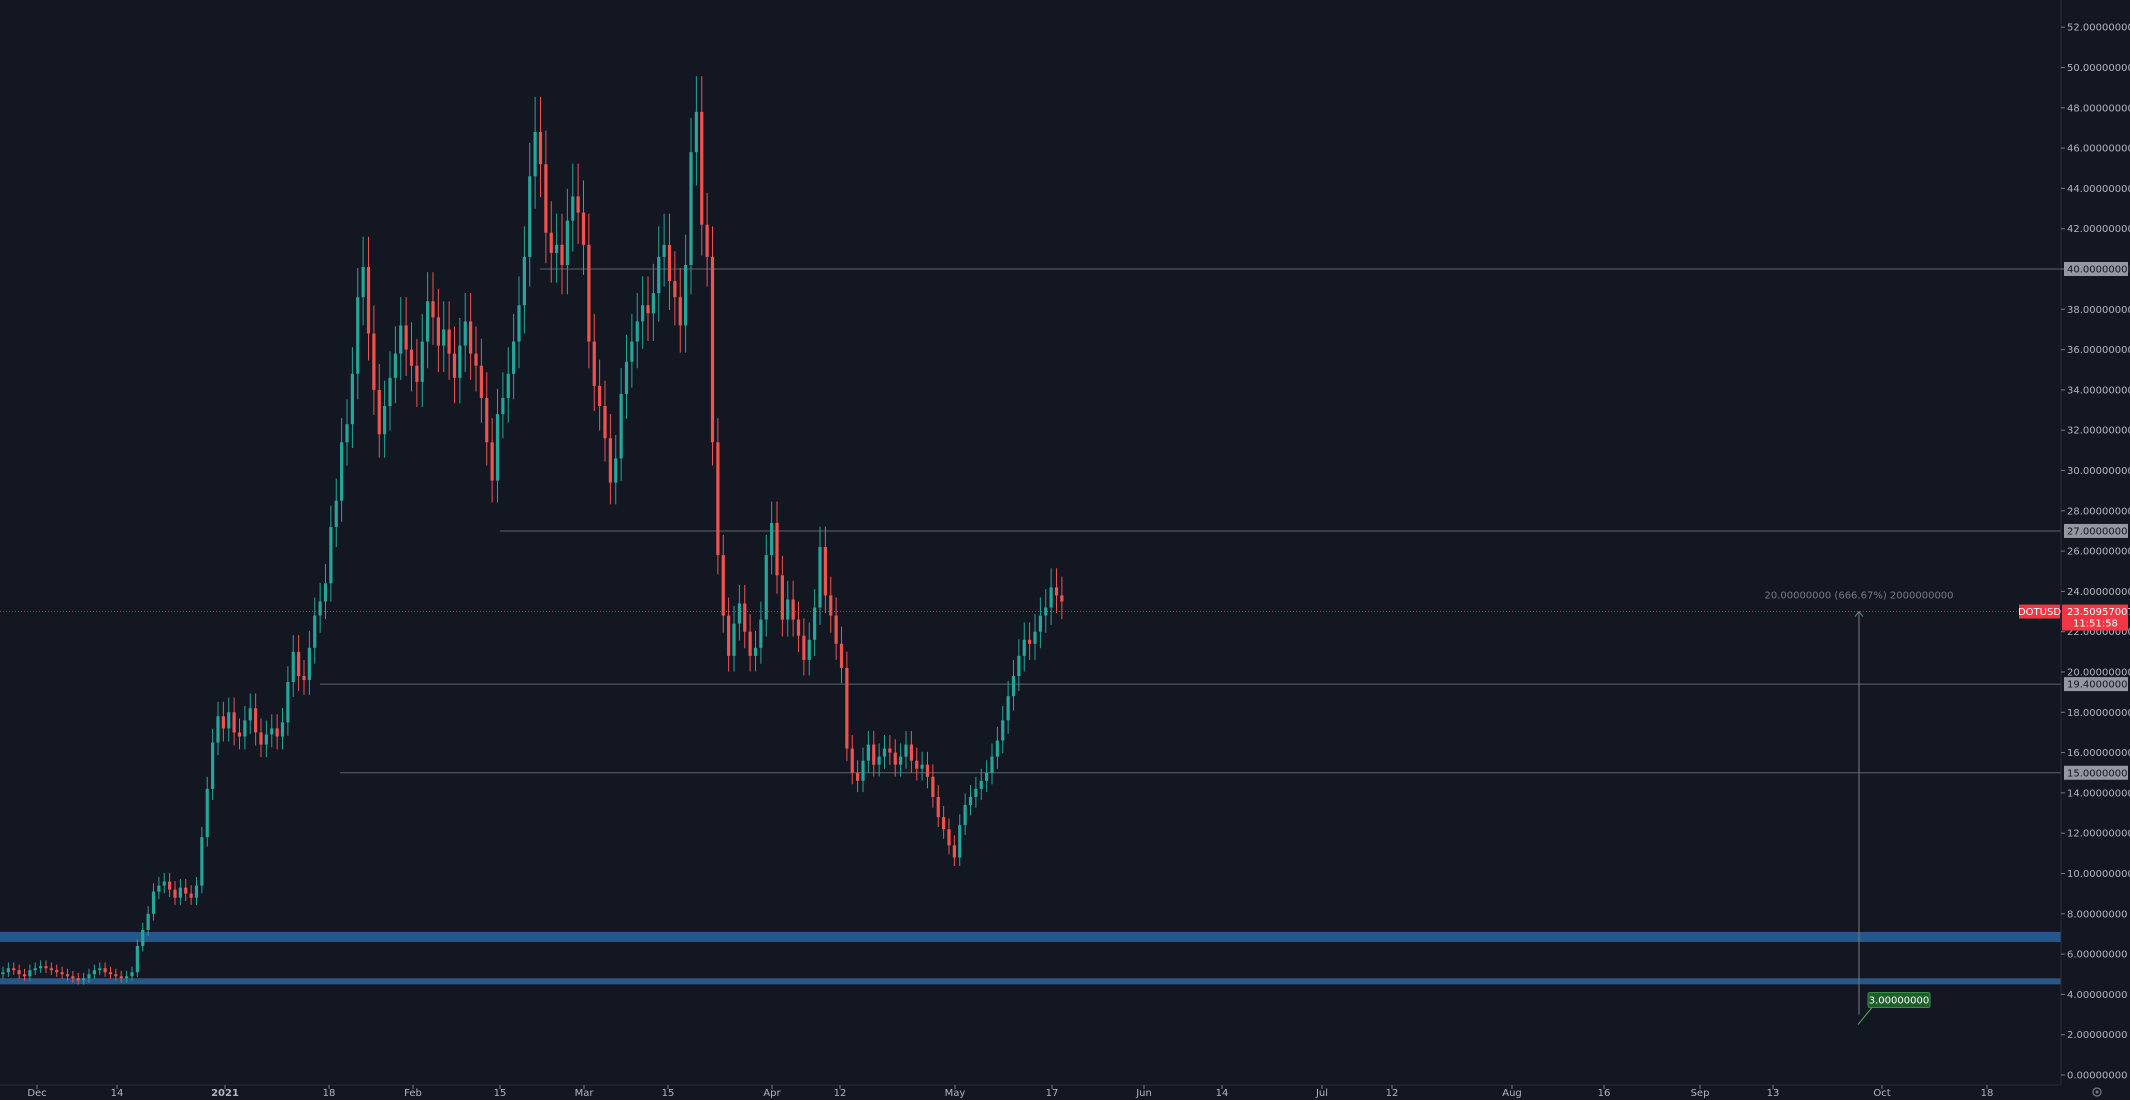  What do you see at coordinates (1987, 1093) in the screenshot?
I see `time-tick-label: 18` at bounding box center [1987, 1093].